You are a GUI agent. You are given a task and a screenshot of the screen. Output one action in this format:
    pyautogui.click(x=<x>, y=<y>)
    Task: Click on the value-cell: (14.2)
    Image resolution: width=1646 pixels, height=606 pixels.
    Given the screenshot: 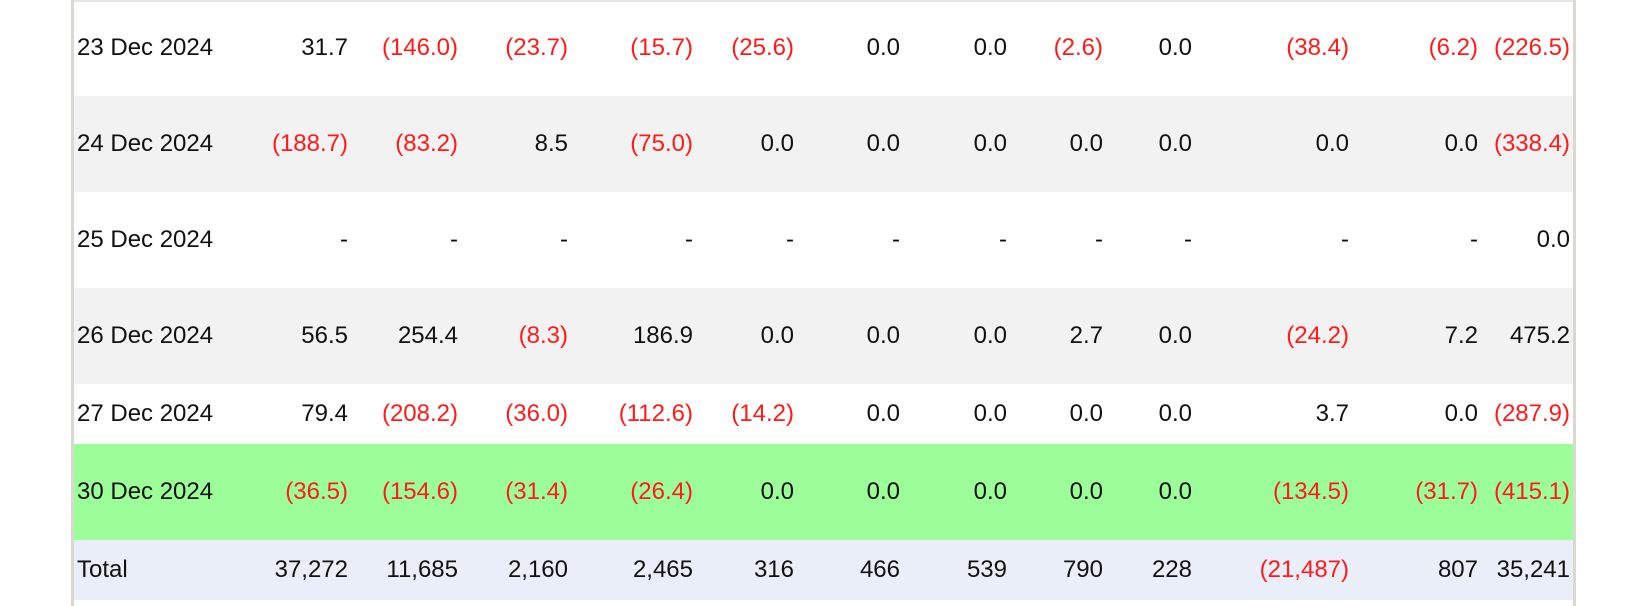 What is the action you would take?
    pyautogui.click(x=746, y=414)
    